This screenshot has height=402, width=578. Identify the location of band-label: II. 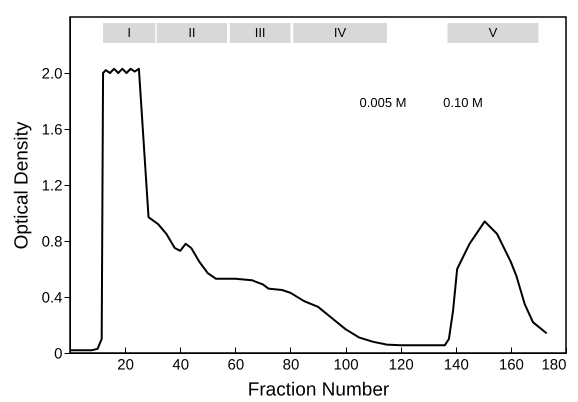
(192, 32).